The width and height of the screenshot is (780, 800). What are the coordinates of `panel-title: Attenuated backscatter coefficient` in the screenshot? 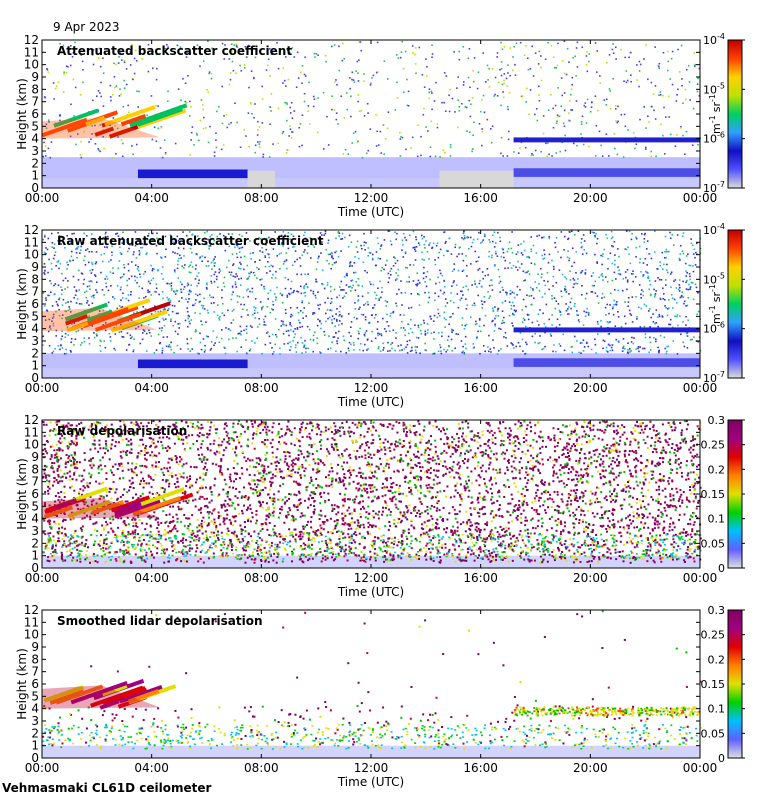 It's located at (174, 51).